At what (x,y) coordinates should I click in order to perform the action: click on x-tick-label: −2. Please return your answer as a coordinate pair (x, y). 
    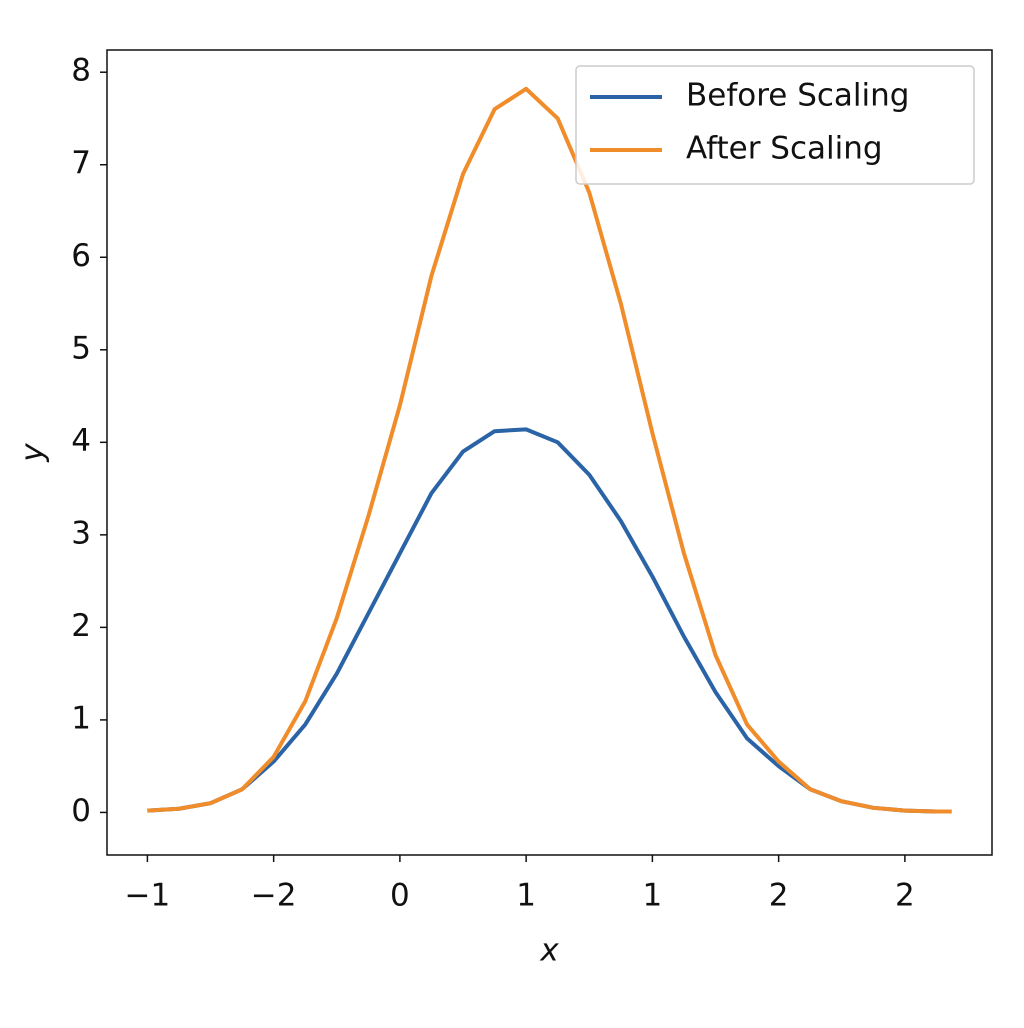
    Looking at the image, I should click on (274, 896).